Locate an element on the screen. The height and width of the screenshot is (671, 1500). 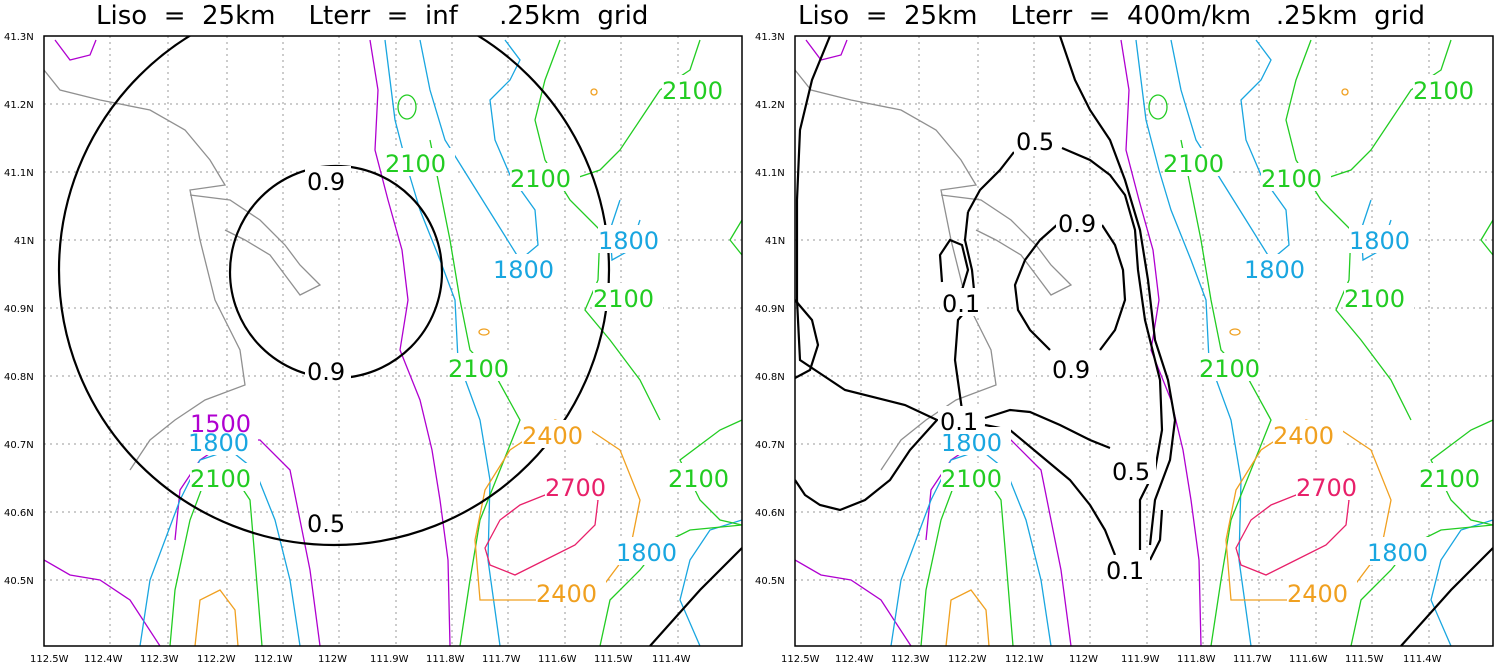
terrain-label: 1500 is located at coordinates (220, 424).